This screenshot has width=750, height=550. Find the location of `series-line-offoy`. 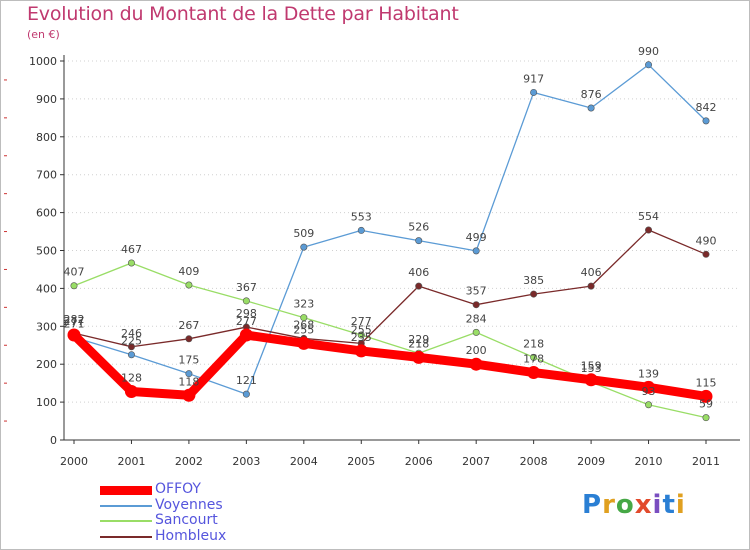

series-line-offoy is located at coordinates (390, 365).